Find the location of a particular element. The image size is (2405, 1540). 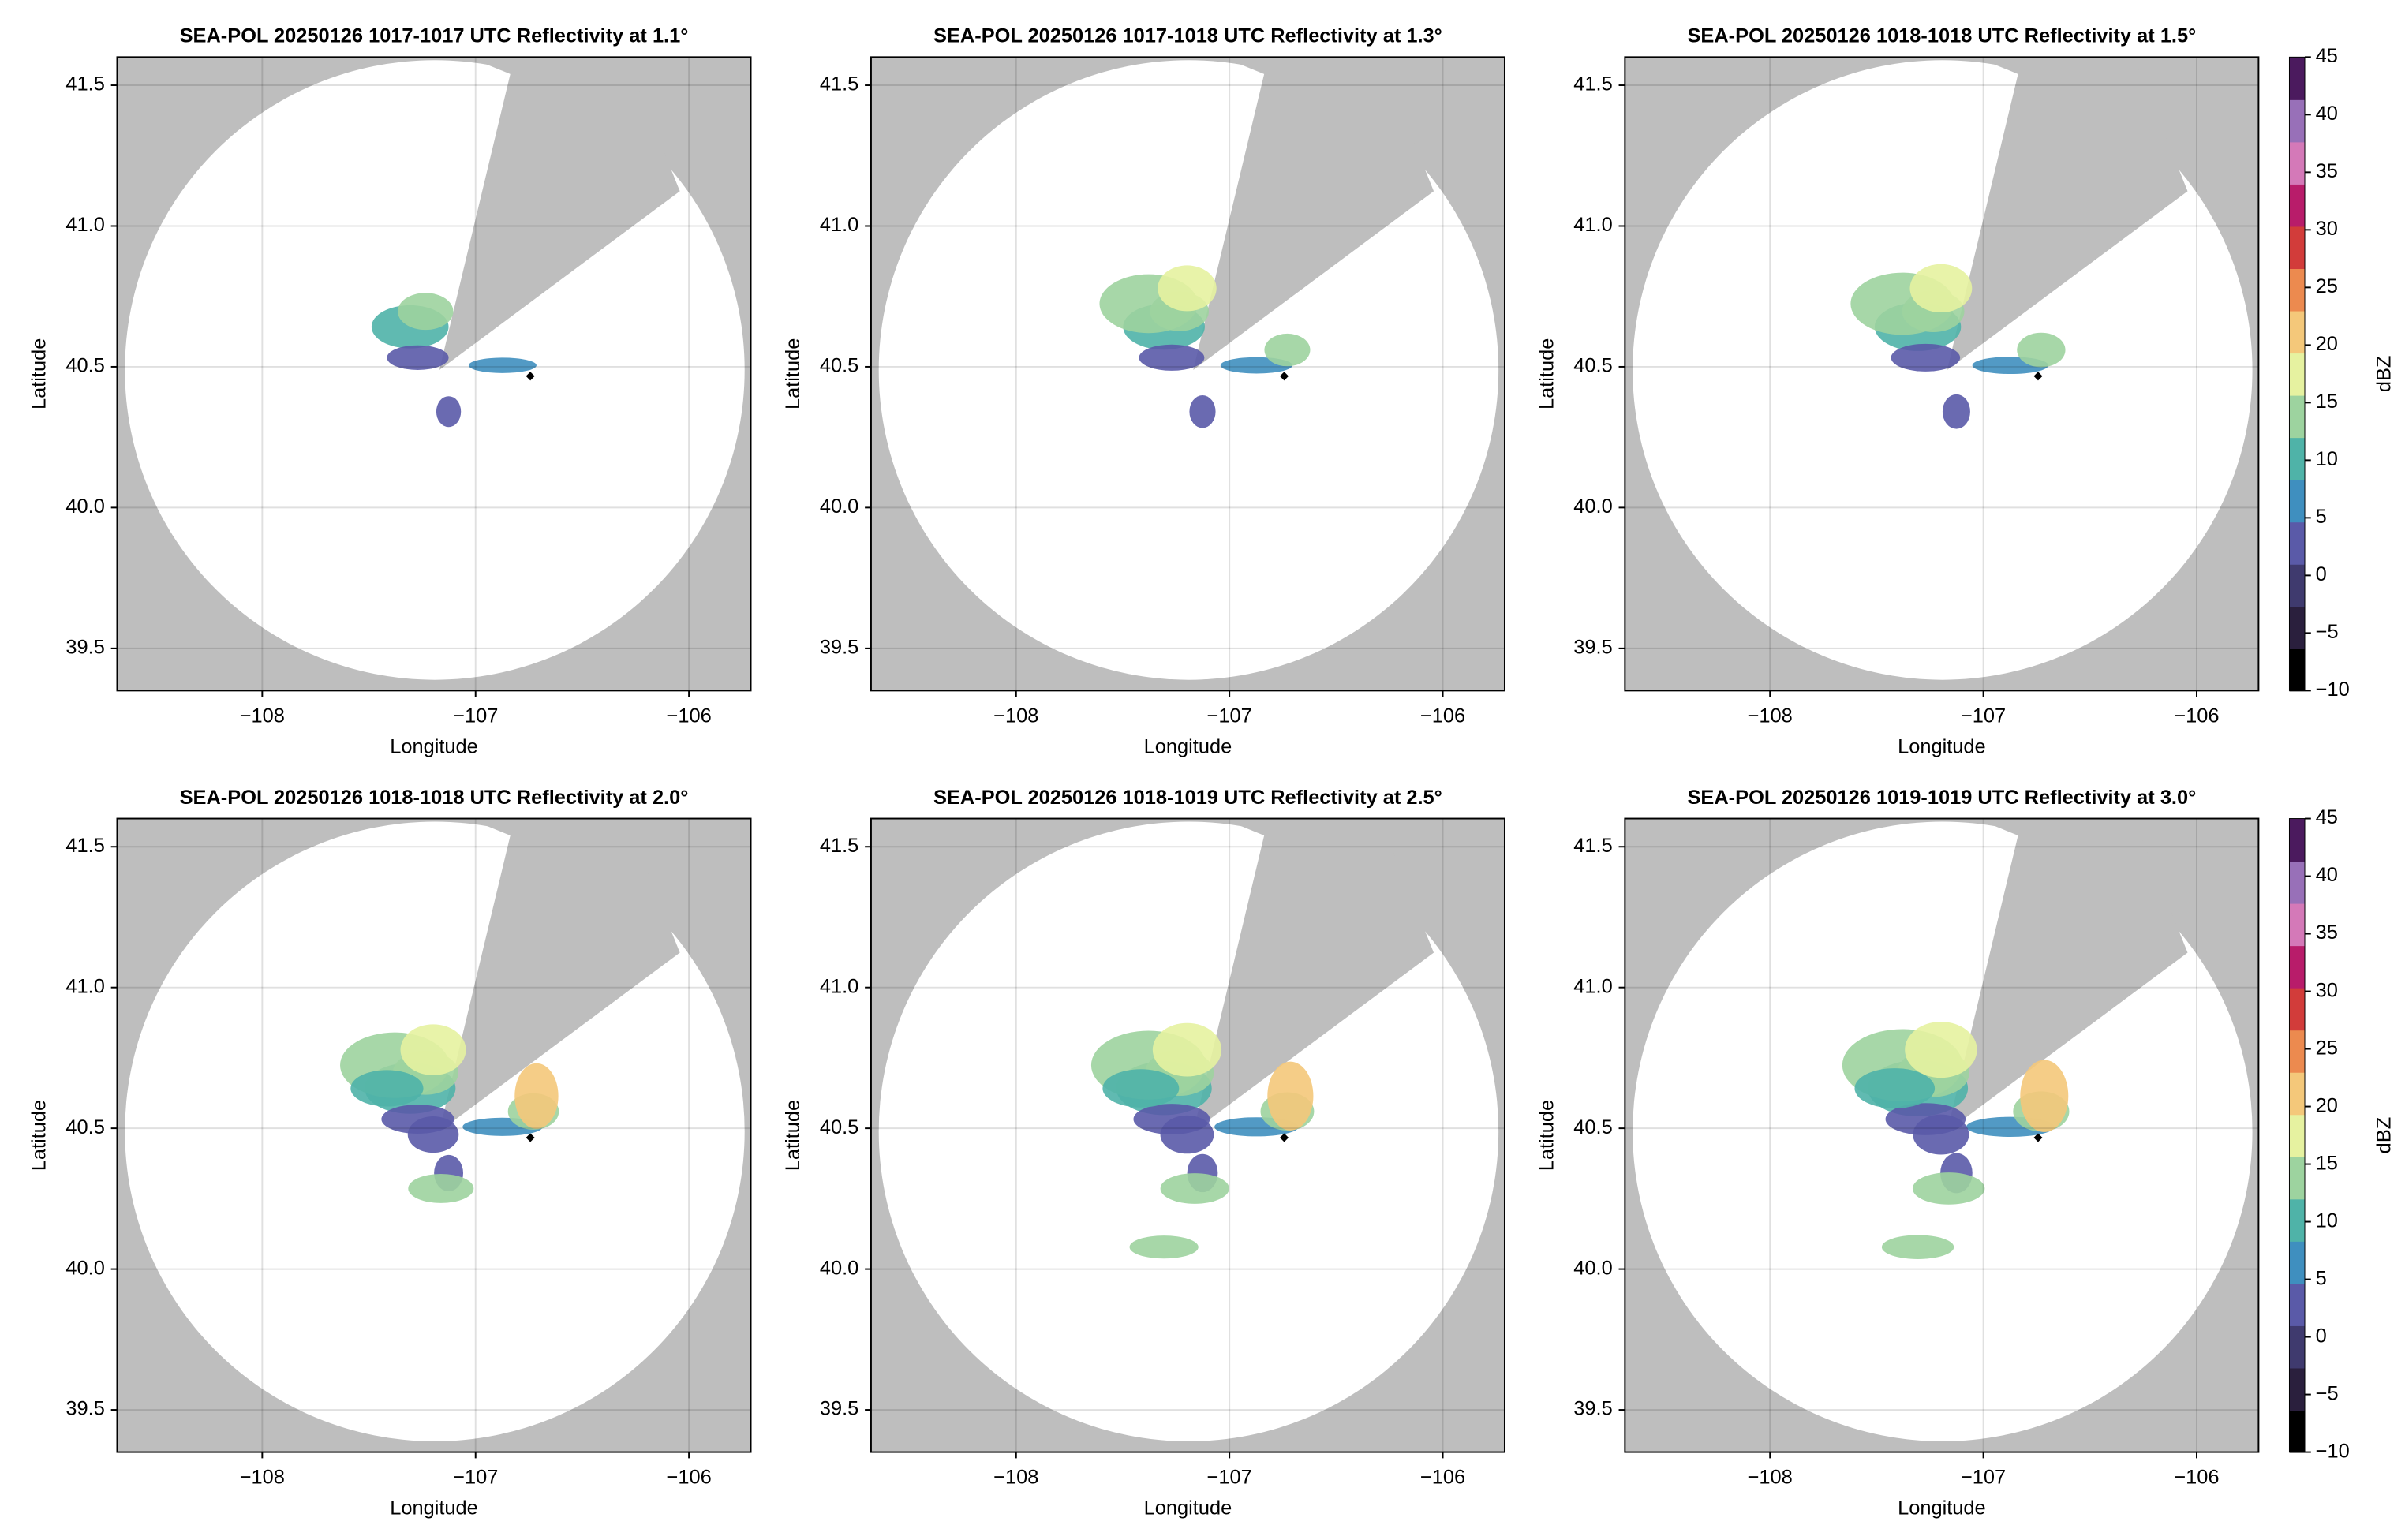

colorbar-tick-label: −10 is located at coordinates (2333, 689).